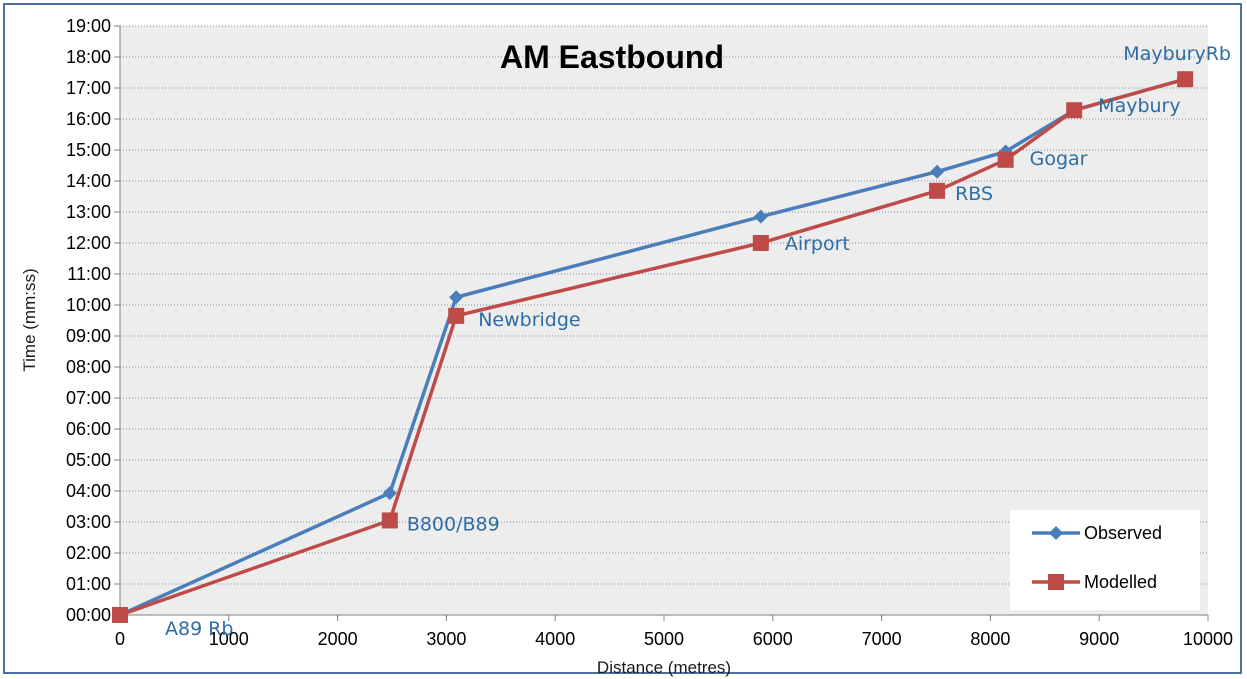  Describe the element at coordinates (612, 57) in the screenshot. I see `chart-title: AM Eastbound` at that location.